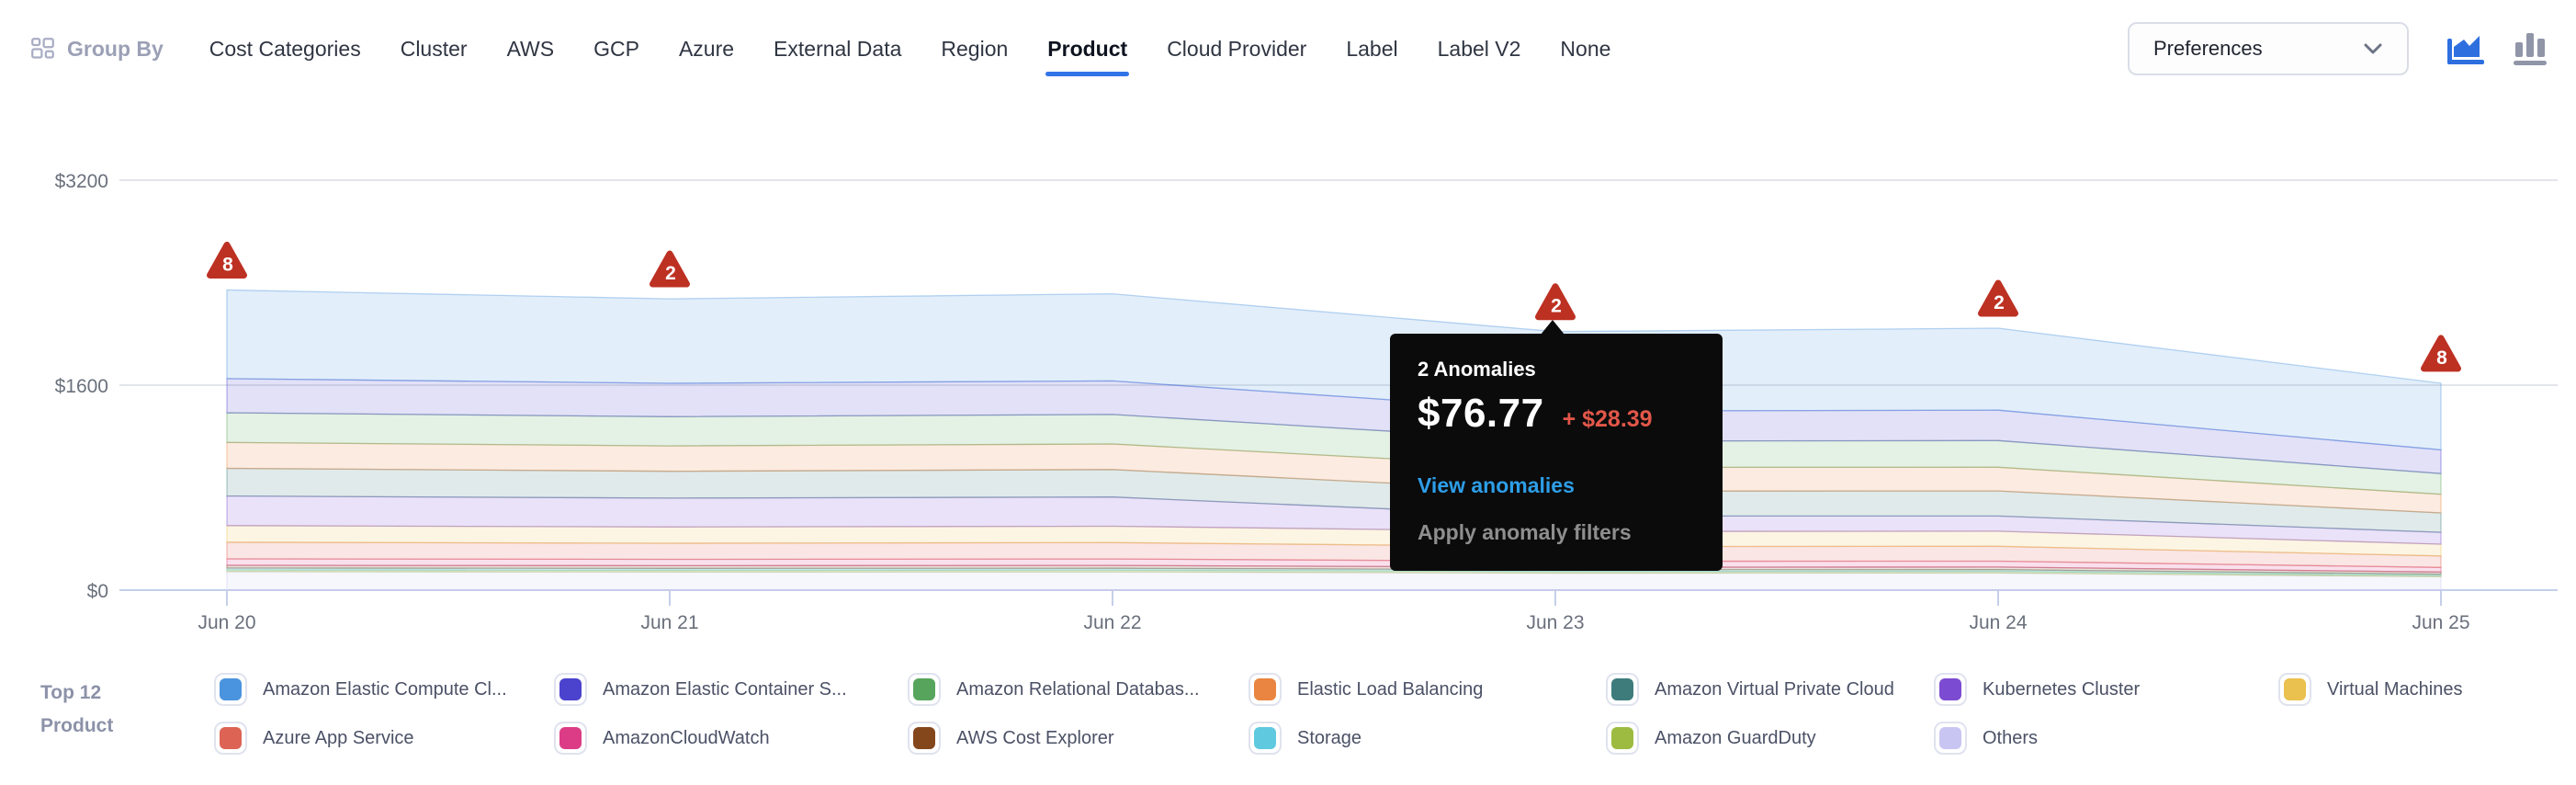 This screenshot has height=785, width=2576. What do you see at coordinates (1998, 622) in the screenshot?
I see `x-axis-label: Jun 24` at bounding box center [1998, 622].